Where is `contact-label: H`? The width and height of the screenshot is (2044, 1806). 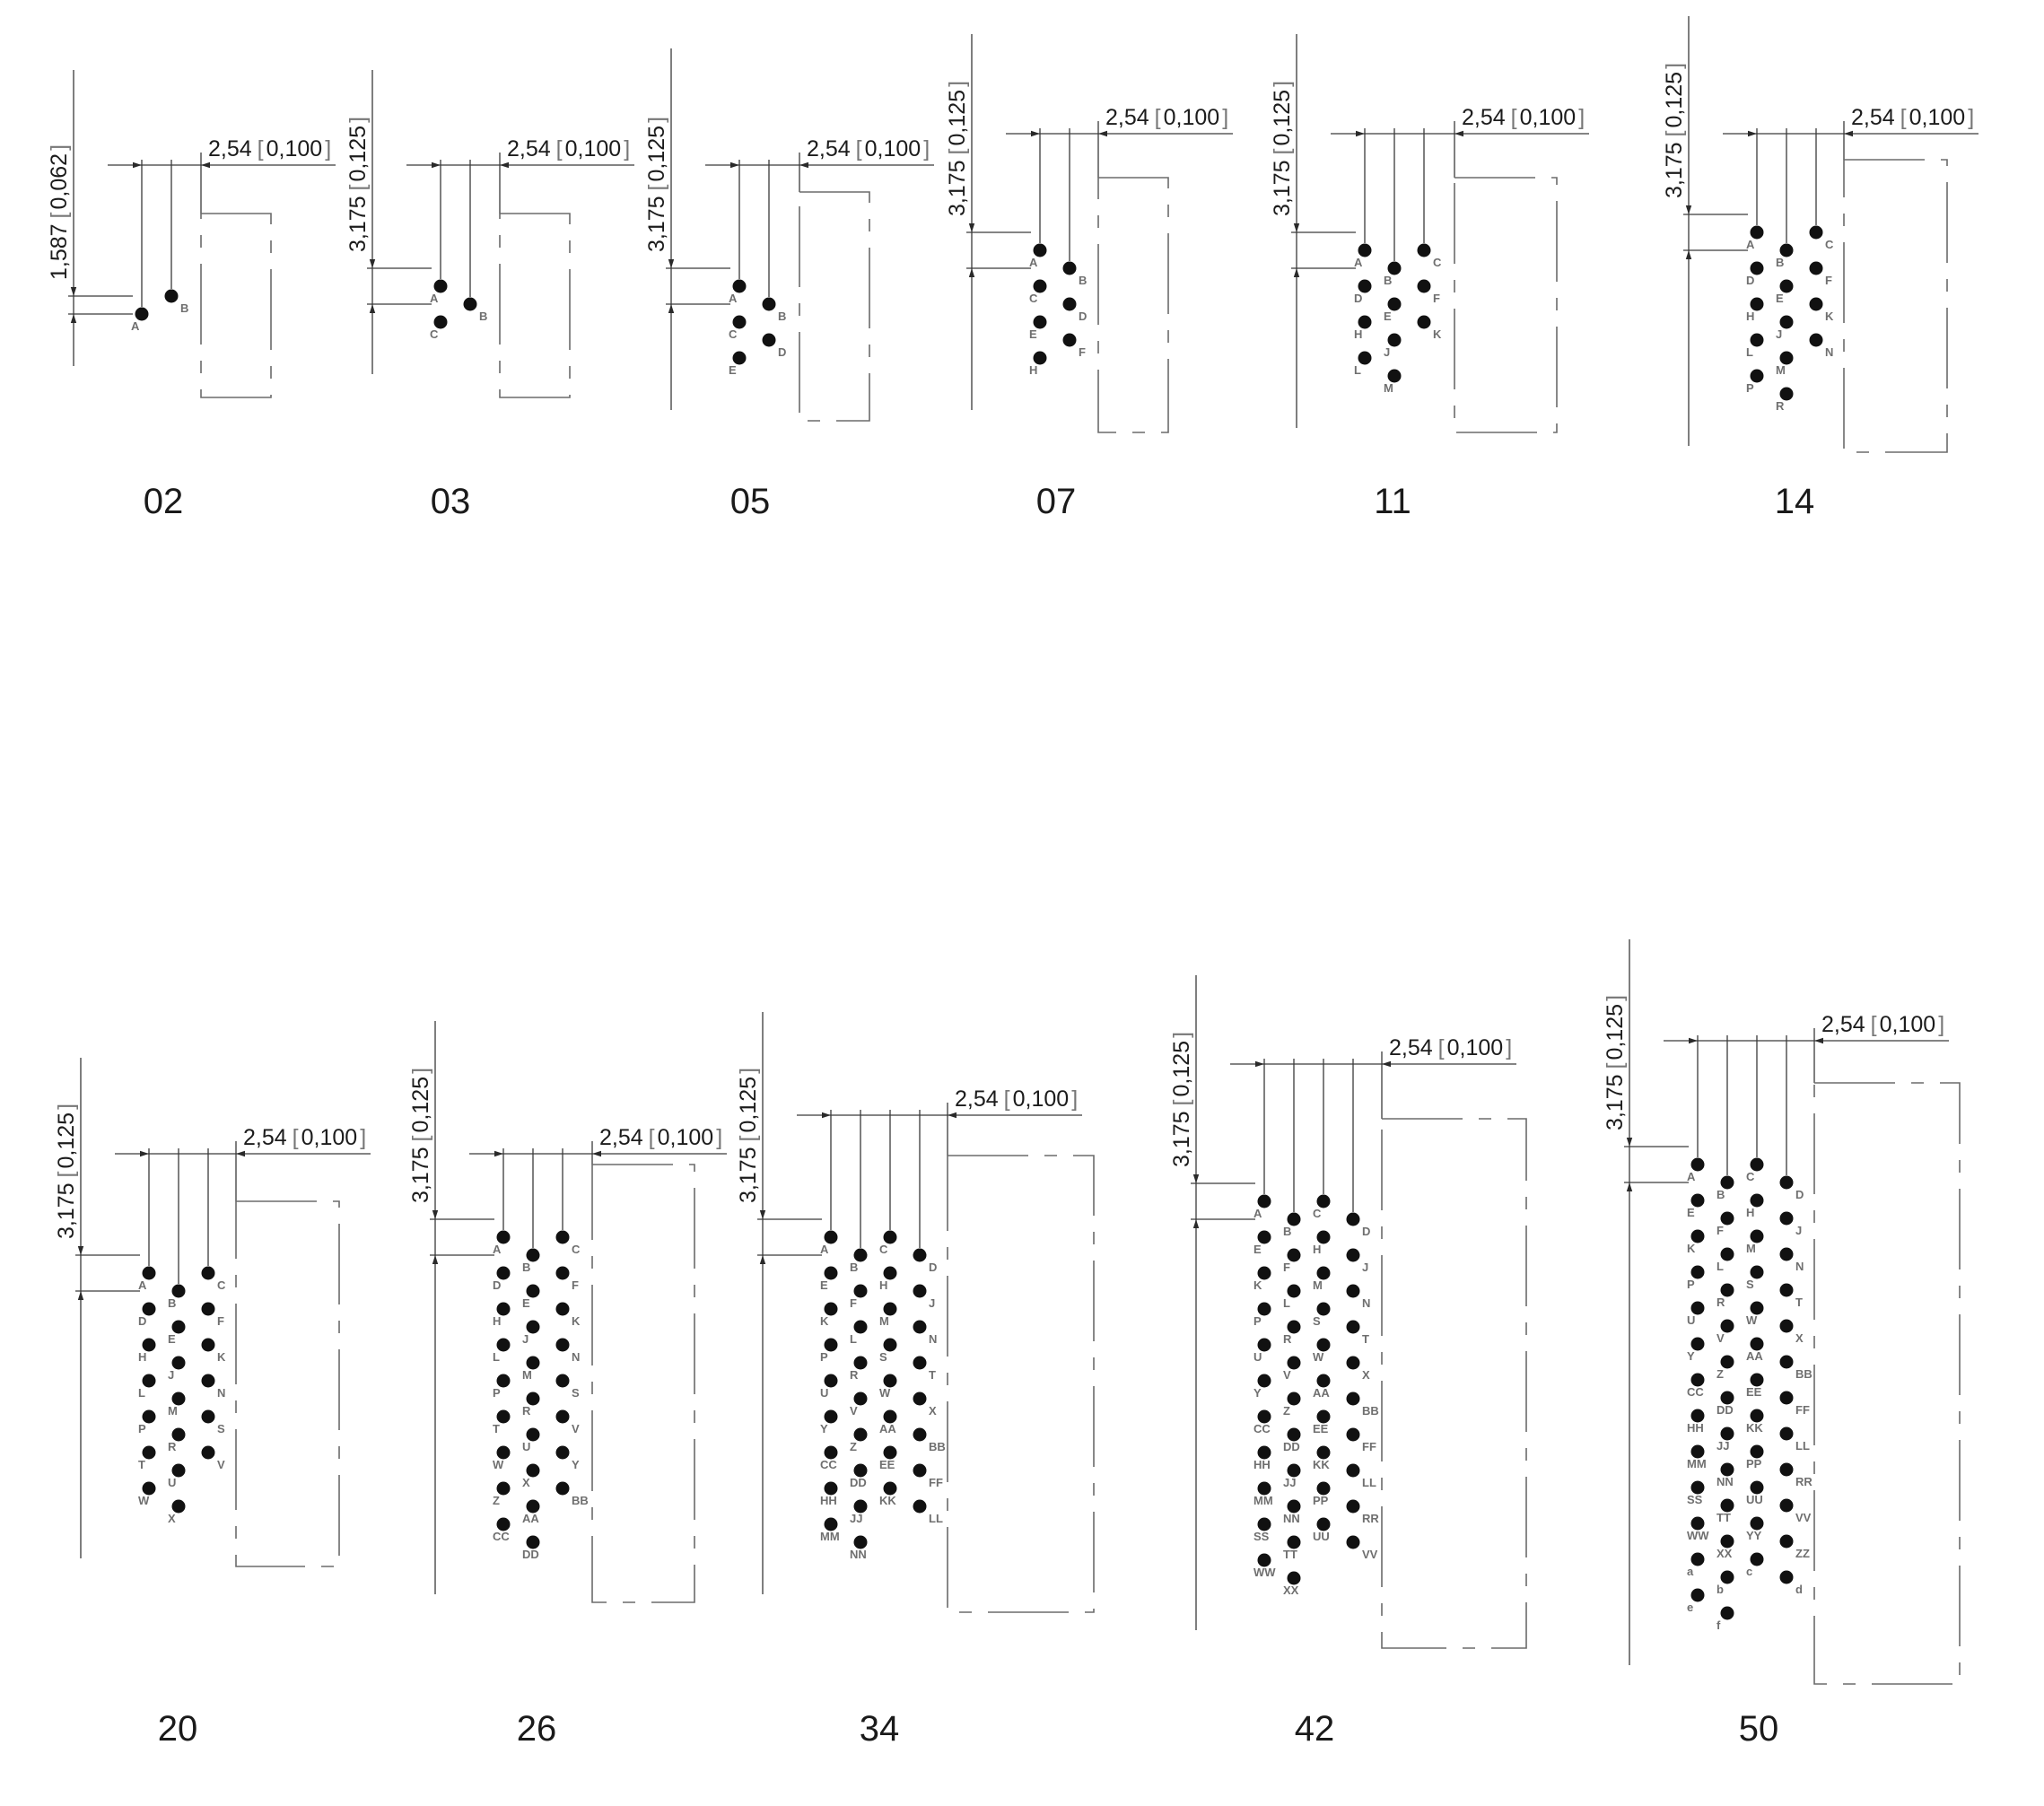 contact-label: H is located at coordinates (1358, 334).